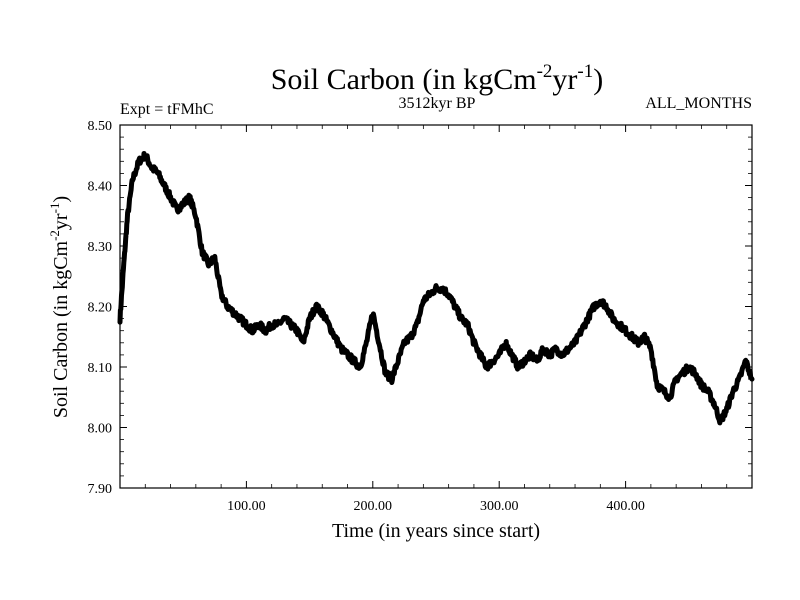  Describe the element at coordinates (499, 506) in the screenshot. I see `x-tick-label: 300.00` at that location.